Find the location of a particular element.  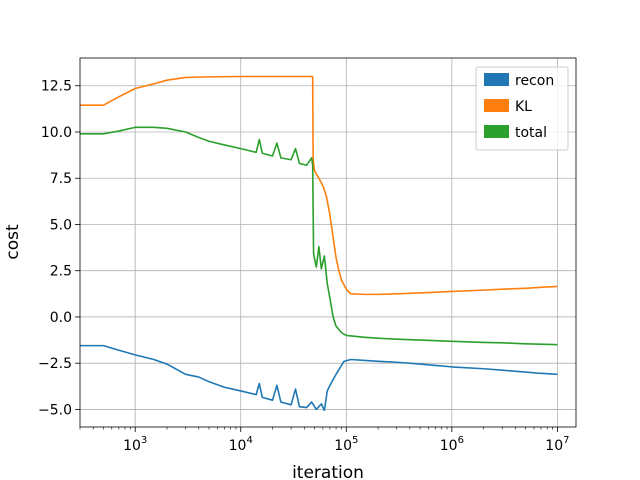

y-tick-labels: −5.0 −2.5 0.0 2.5 5.0 7.5 10.0 12.5 is located at coordinates (55, 249).